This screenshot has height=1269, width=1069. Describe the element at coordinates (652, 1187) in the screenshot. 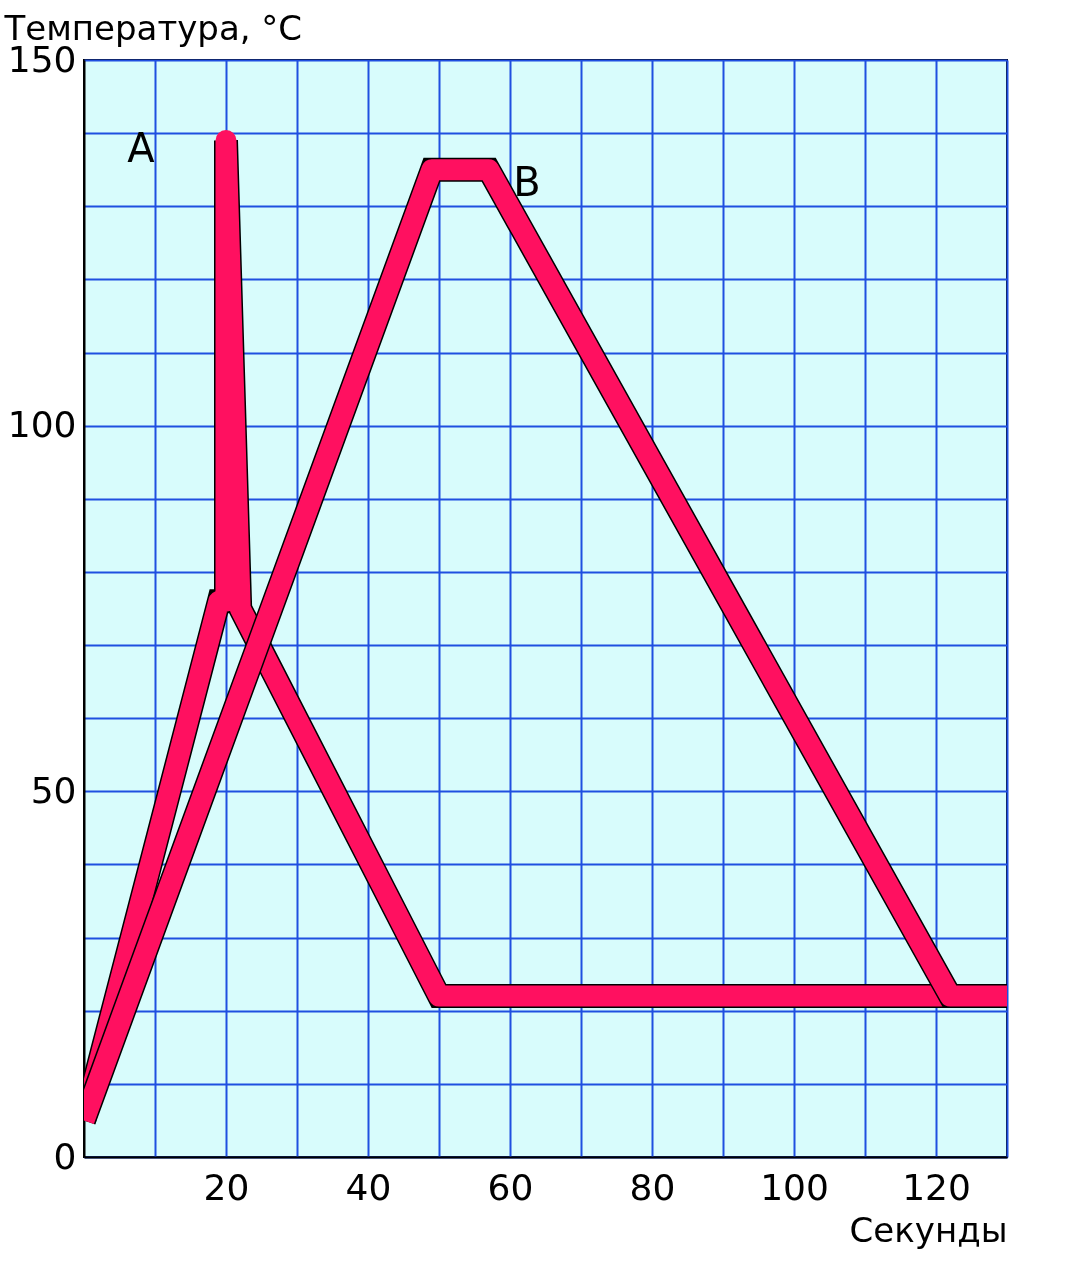

I see `x-tick-label: 80` at that location.